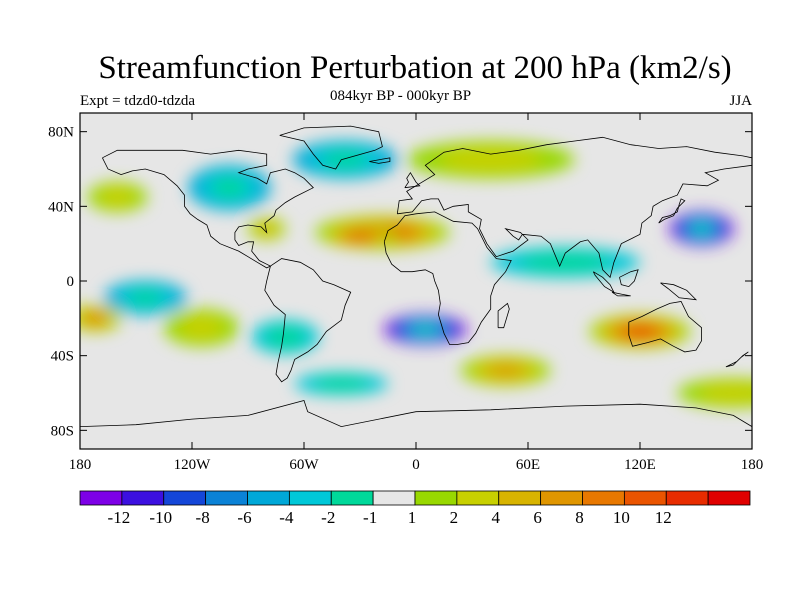 This screenshot has height=600, width=800. I want to click on anomaly-pacific-low, so click(145, 298).